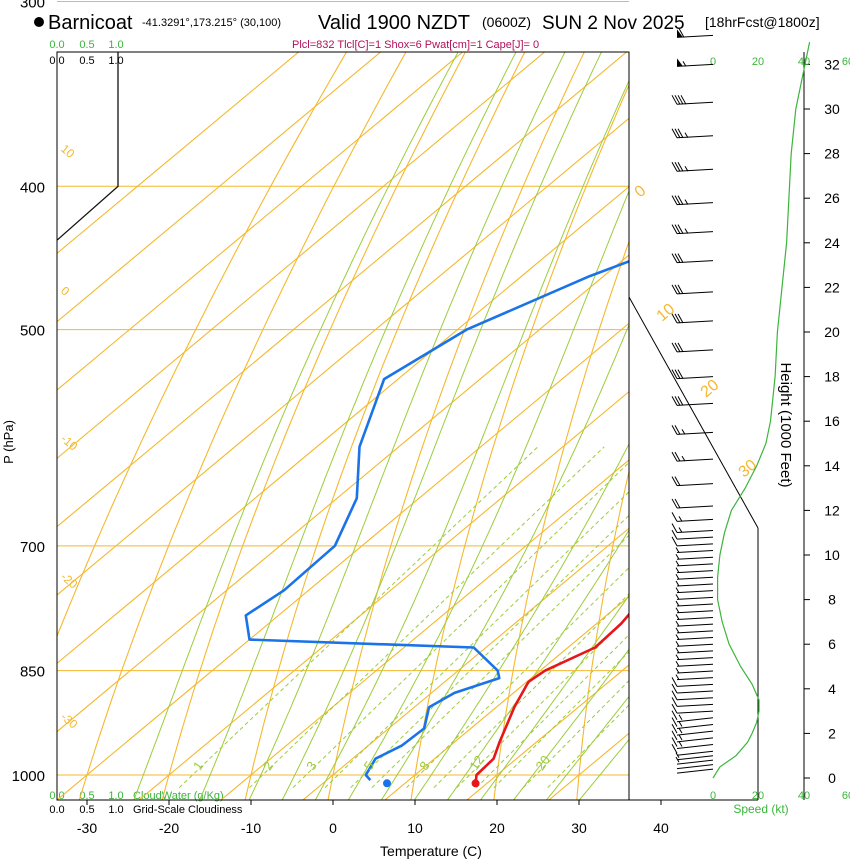 The width and height of the screenshot is (850, 860). Describe the element at coordinates (8, 442) in the screenshot. I see `y-axis-label: P (hPa)` at that location.